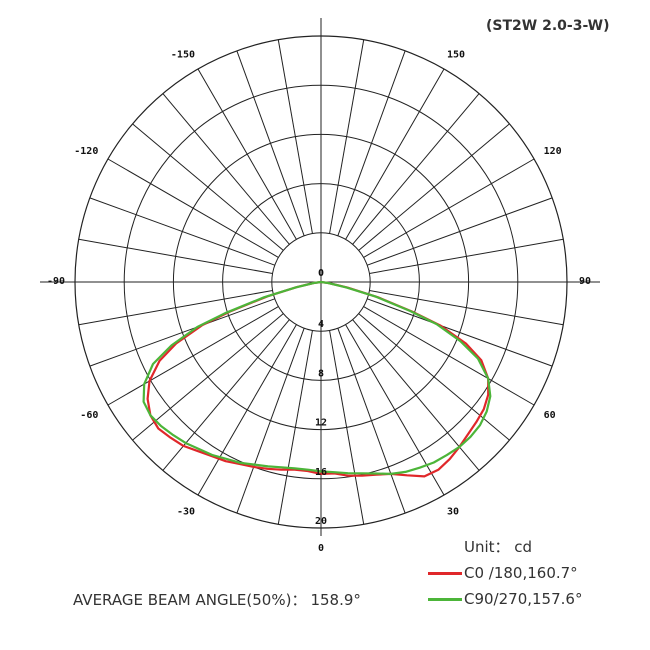 This screenshot has width=650, height=650. What do you see at coordinates (335, 600) in the screenshot?
I see `beam-angle-value: 158.9°` at bounding box center [335, 600].